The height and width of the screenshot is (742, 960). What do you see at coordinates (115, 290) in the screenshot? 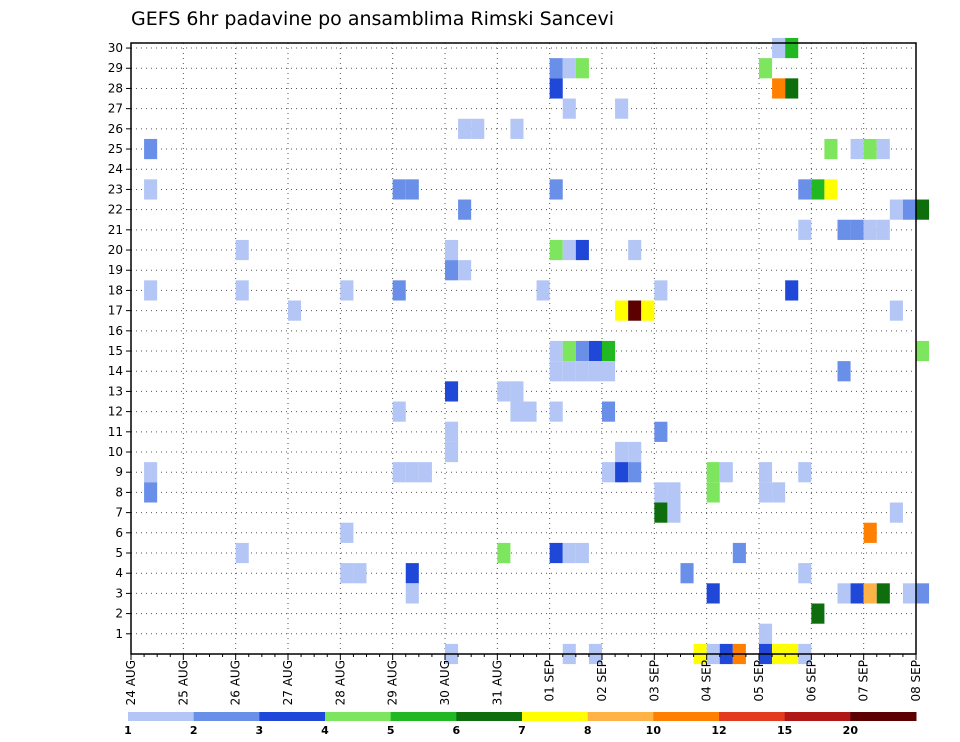
I see `y-tick-label: 18` at bounding box center [115, 290].